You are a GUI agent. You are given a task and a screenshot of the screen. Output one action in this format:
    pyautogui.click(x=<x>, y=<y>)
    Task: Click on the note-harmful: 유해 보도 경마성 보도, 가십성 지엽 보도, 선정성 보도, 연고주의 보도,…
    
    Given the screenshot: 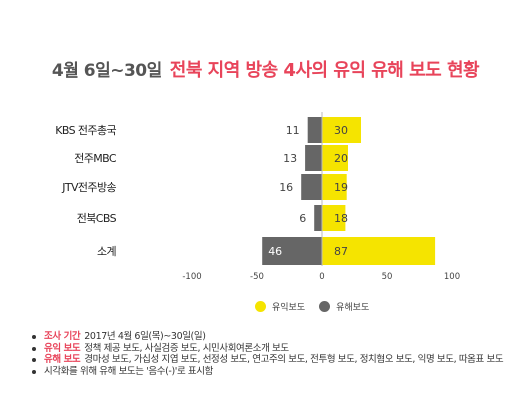 What is the action you would take?
    pyautogui.click(x=277, y=360)
    